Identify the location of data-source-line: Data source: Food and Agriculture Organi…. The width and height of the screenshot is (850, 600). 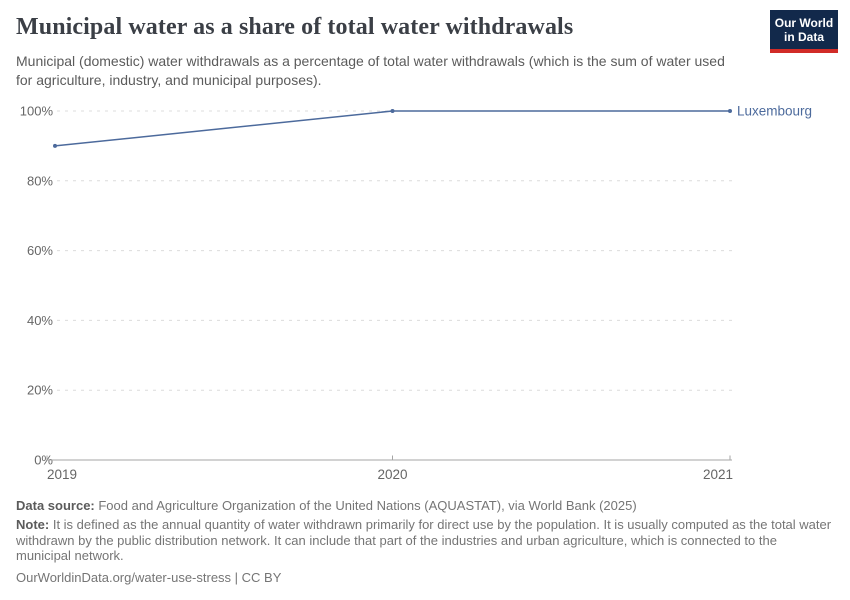
(425, 505).